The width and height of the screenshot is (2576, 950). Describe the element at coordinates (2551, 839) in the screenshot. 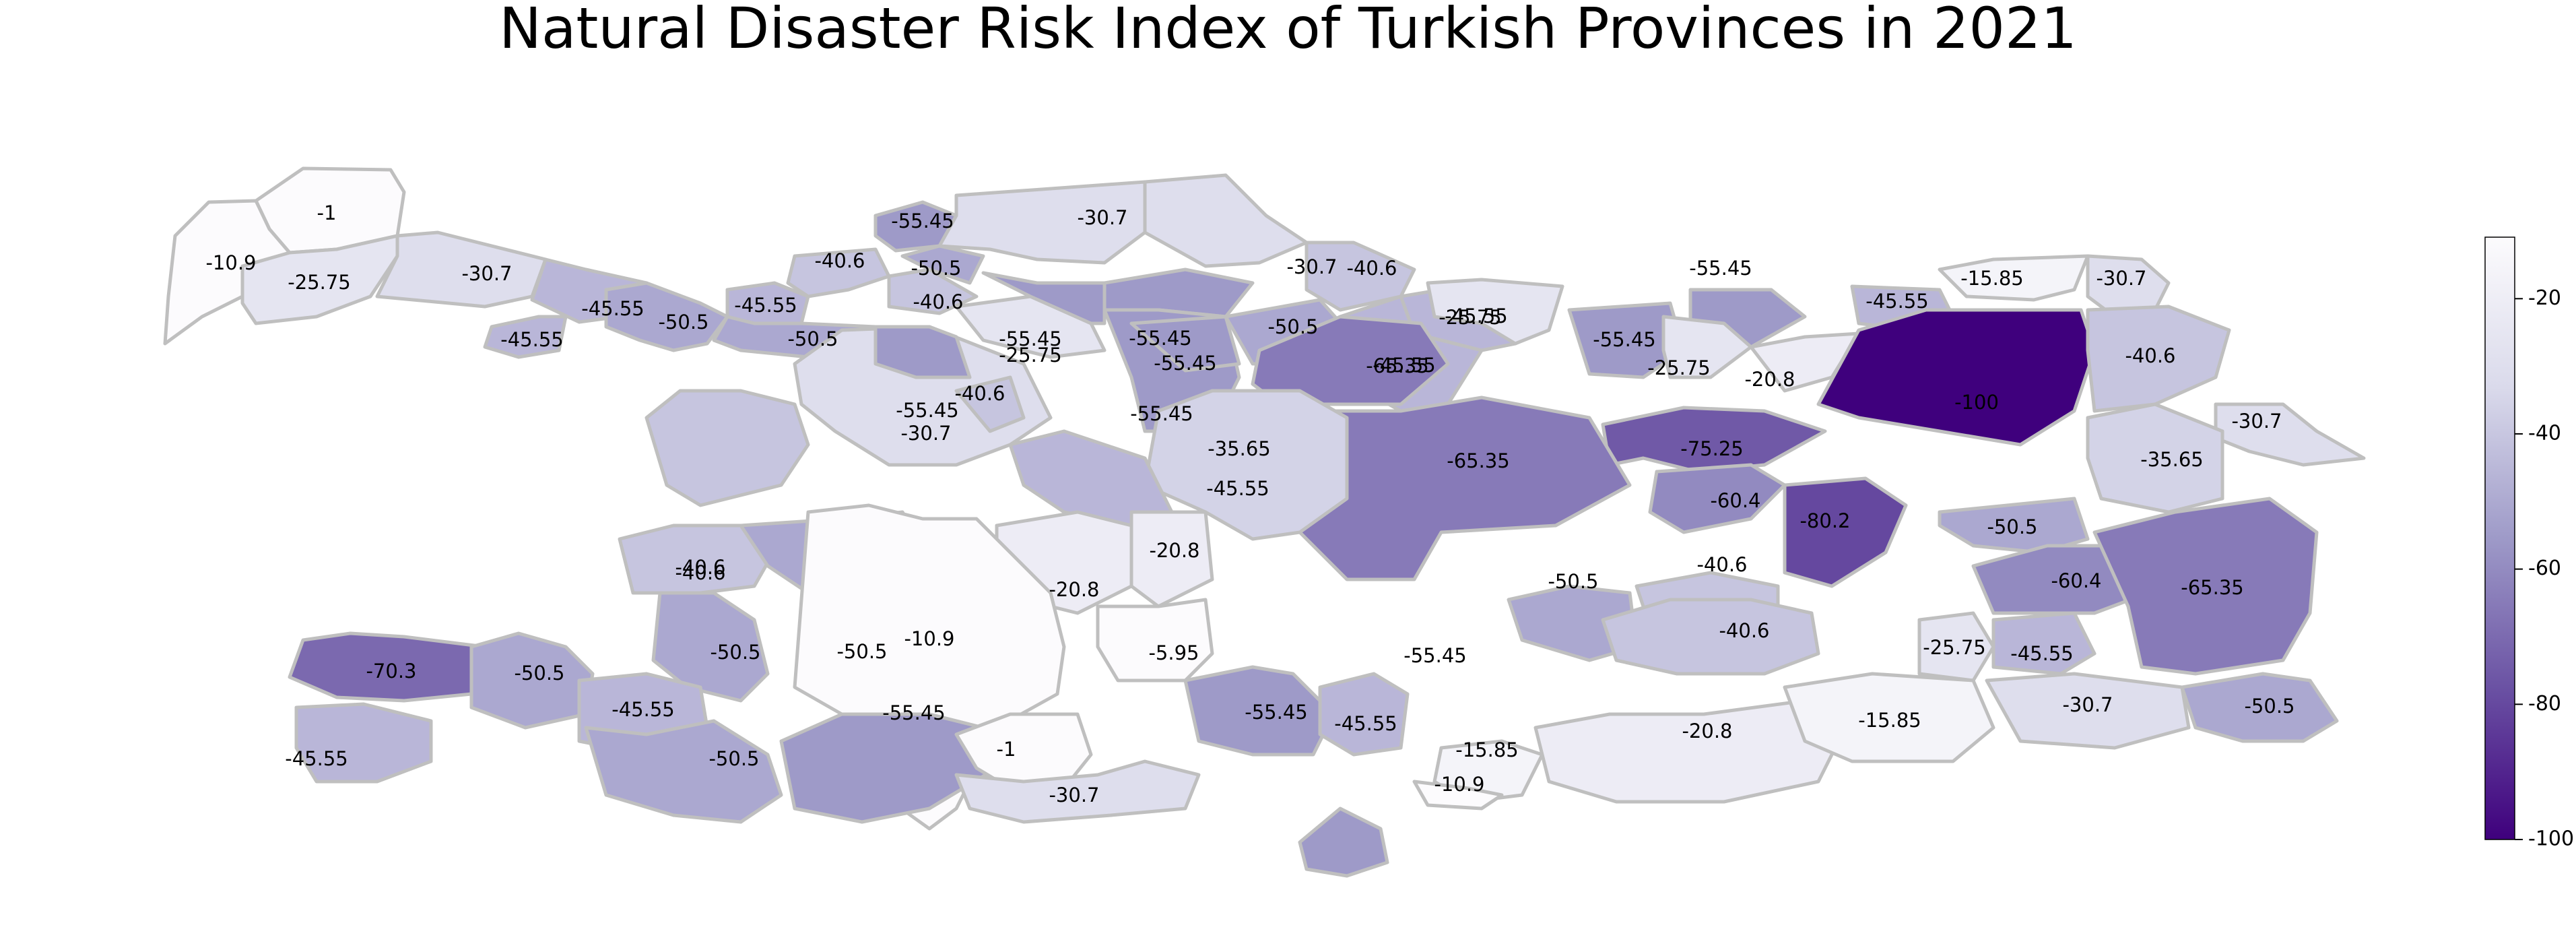

I see `colorbar-tick-label: -100` at that location.